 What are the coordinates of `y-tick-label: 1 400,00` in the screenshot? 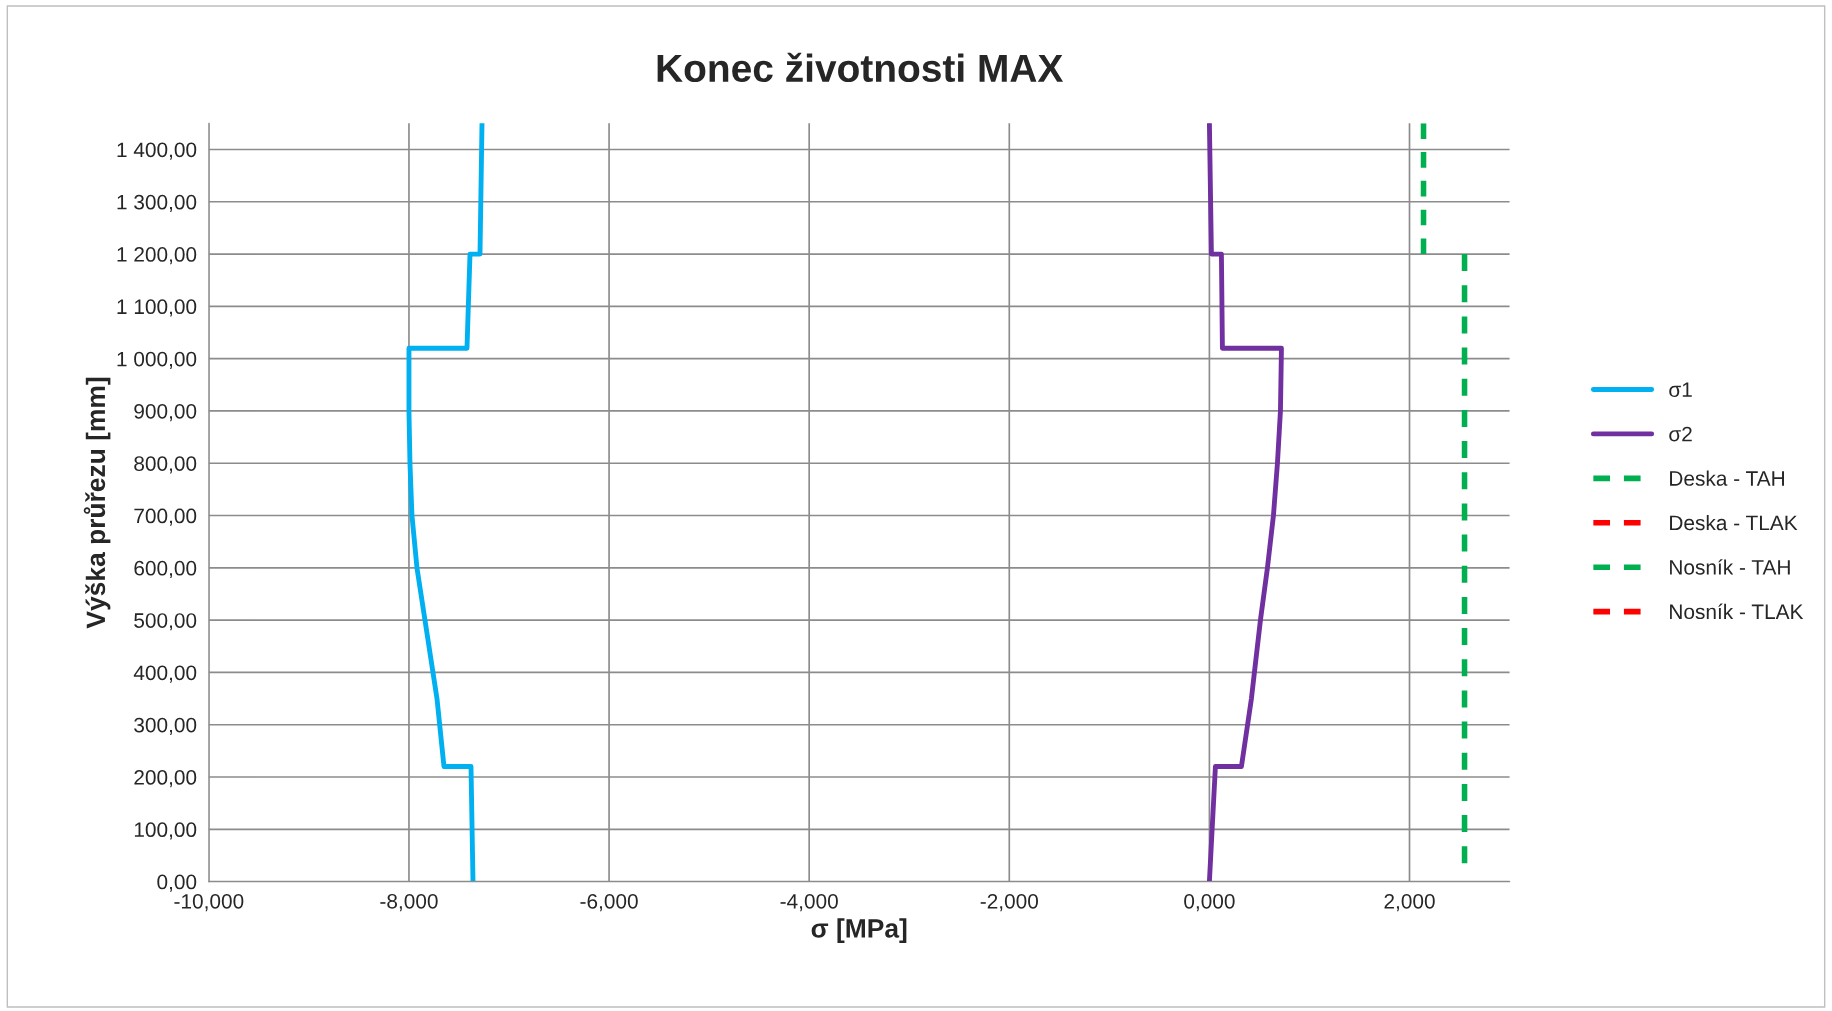 It's located at (157, 151).